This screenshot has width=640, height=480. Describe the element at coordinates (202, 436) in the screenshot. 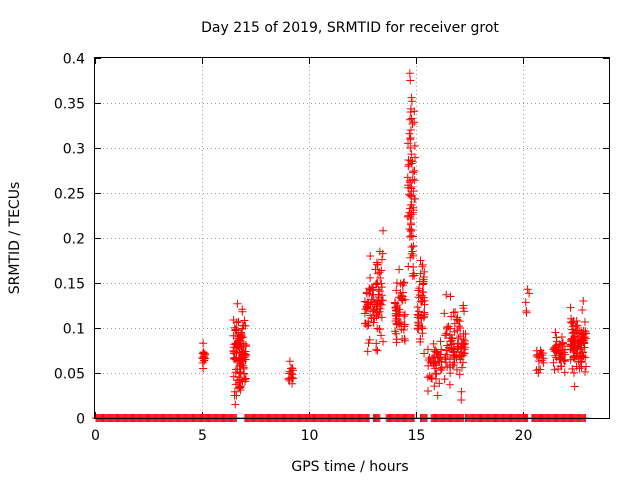

I see `x-tick-label: 5` at that location.